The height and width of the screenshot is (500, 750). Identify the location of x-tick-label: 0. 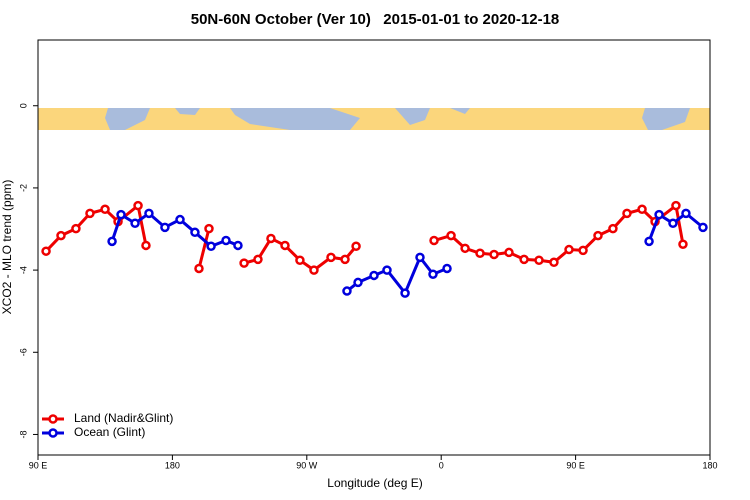
(441, 465).